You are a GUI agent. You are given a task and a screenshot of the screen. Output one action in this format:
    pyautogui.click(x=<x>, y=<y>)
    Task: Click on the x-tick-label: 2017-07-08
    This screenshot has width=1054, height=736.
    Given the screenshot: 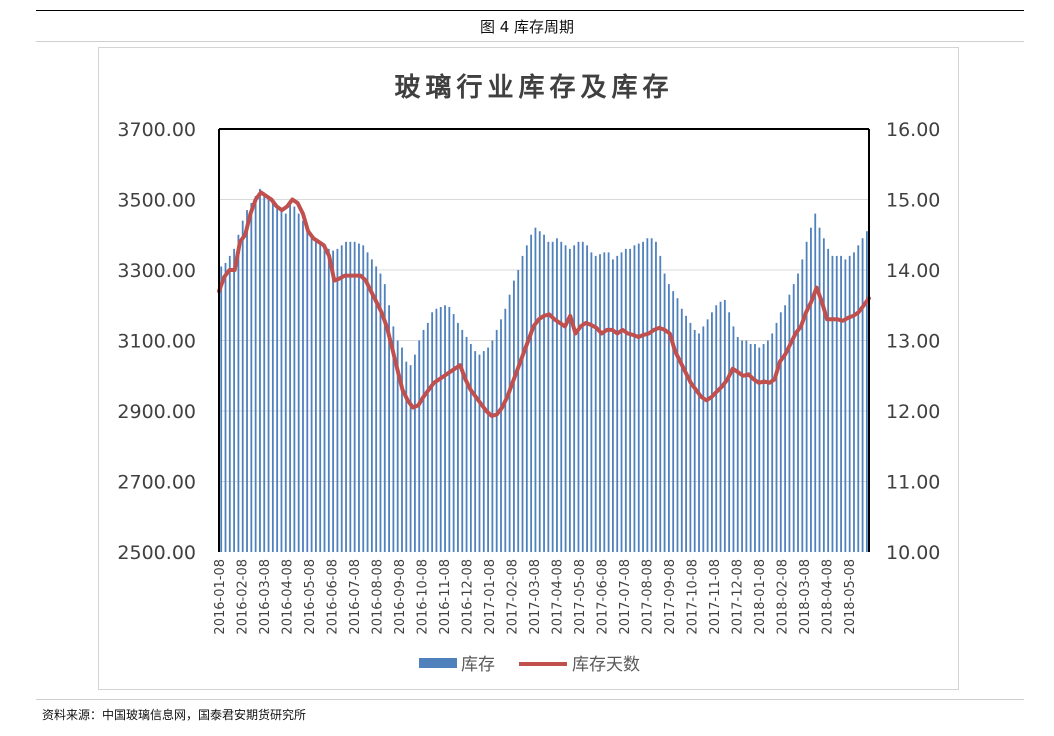 What is the action you would take?
    pyautogui.click(x=625, y=597)
    